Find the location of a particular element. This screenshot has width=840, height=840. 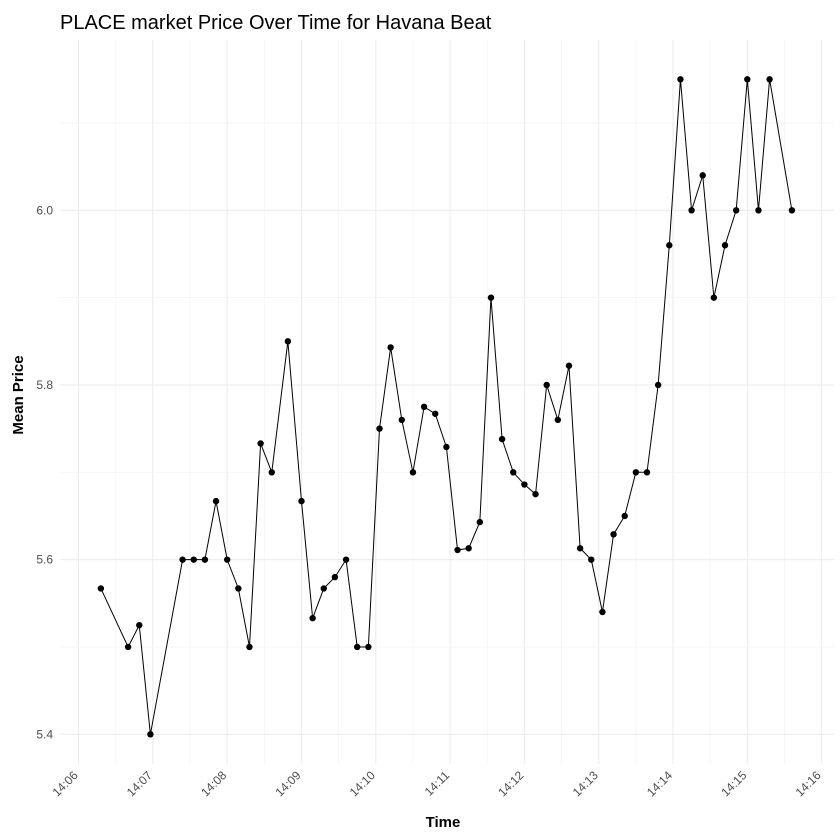

x-tick-label: 14:12 is located at coordinates (510, 783).